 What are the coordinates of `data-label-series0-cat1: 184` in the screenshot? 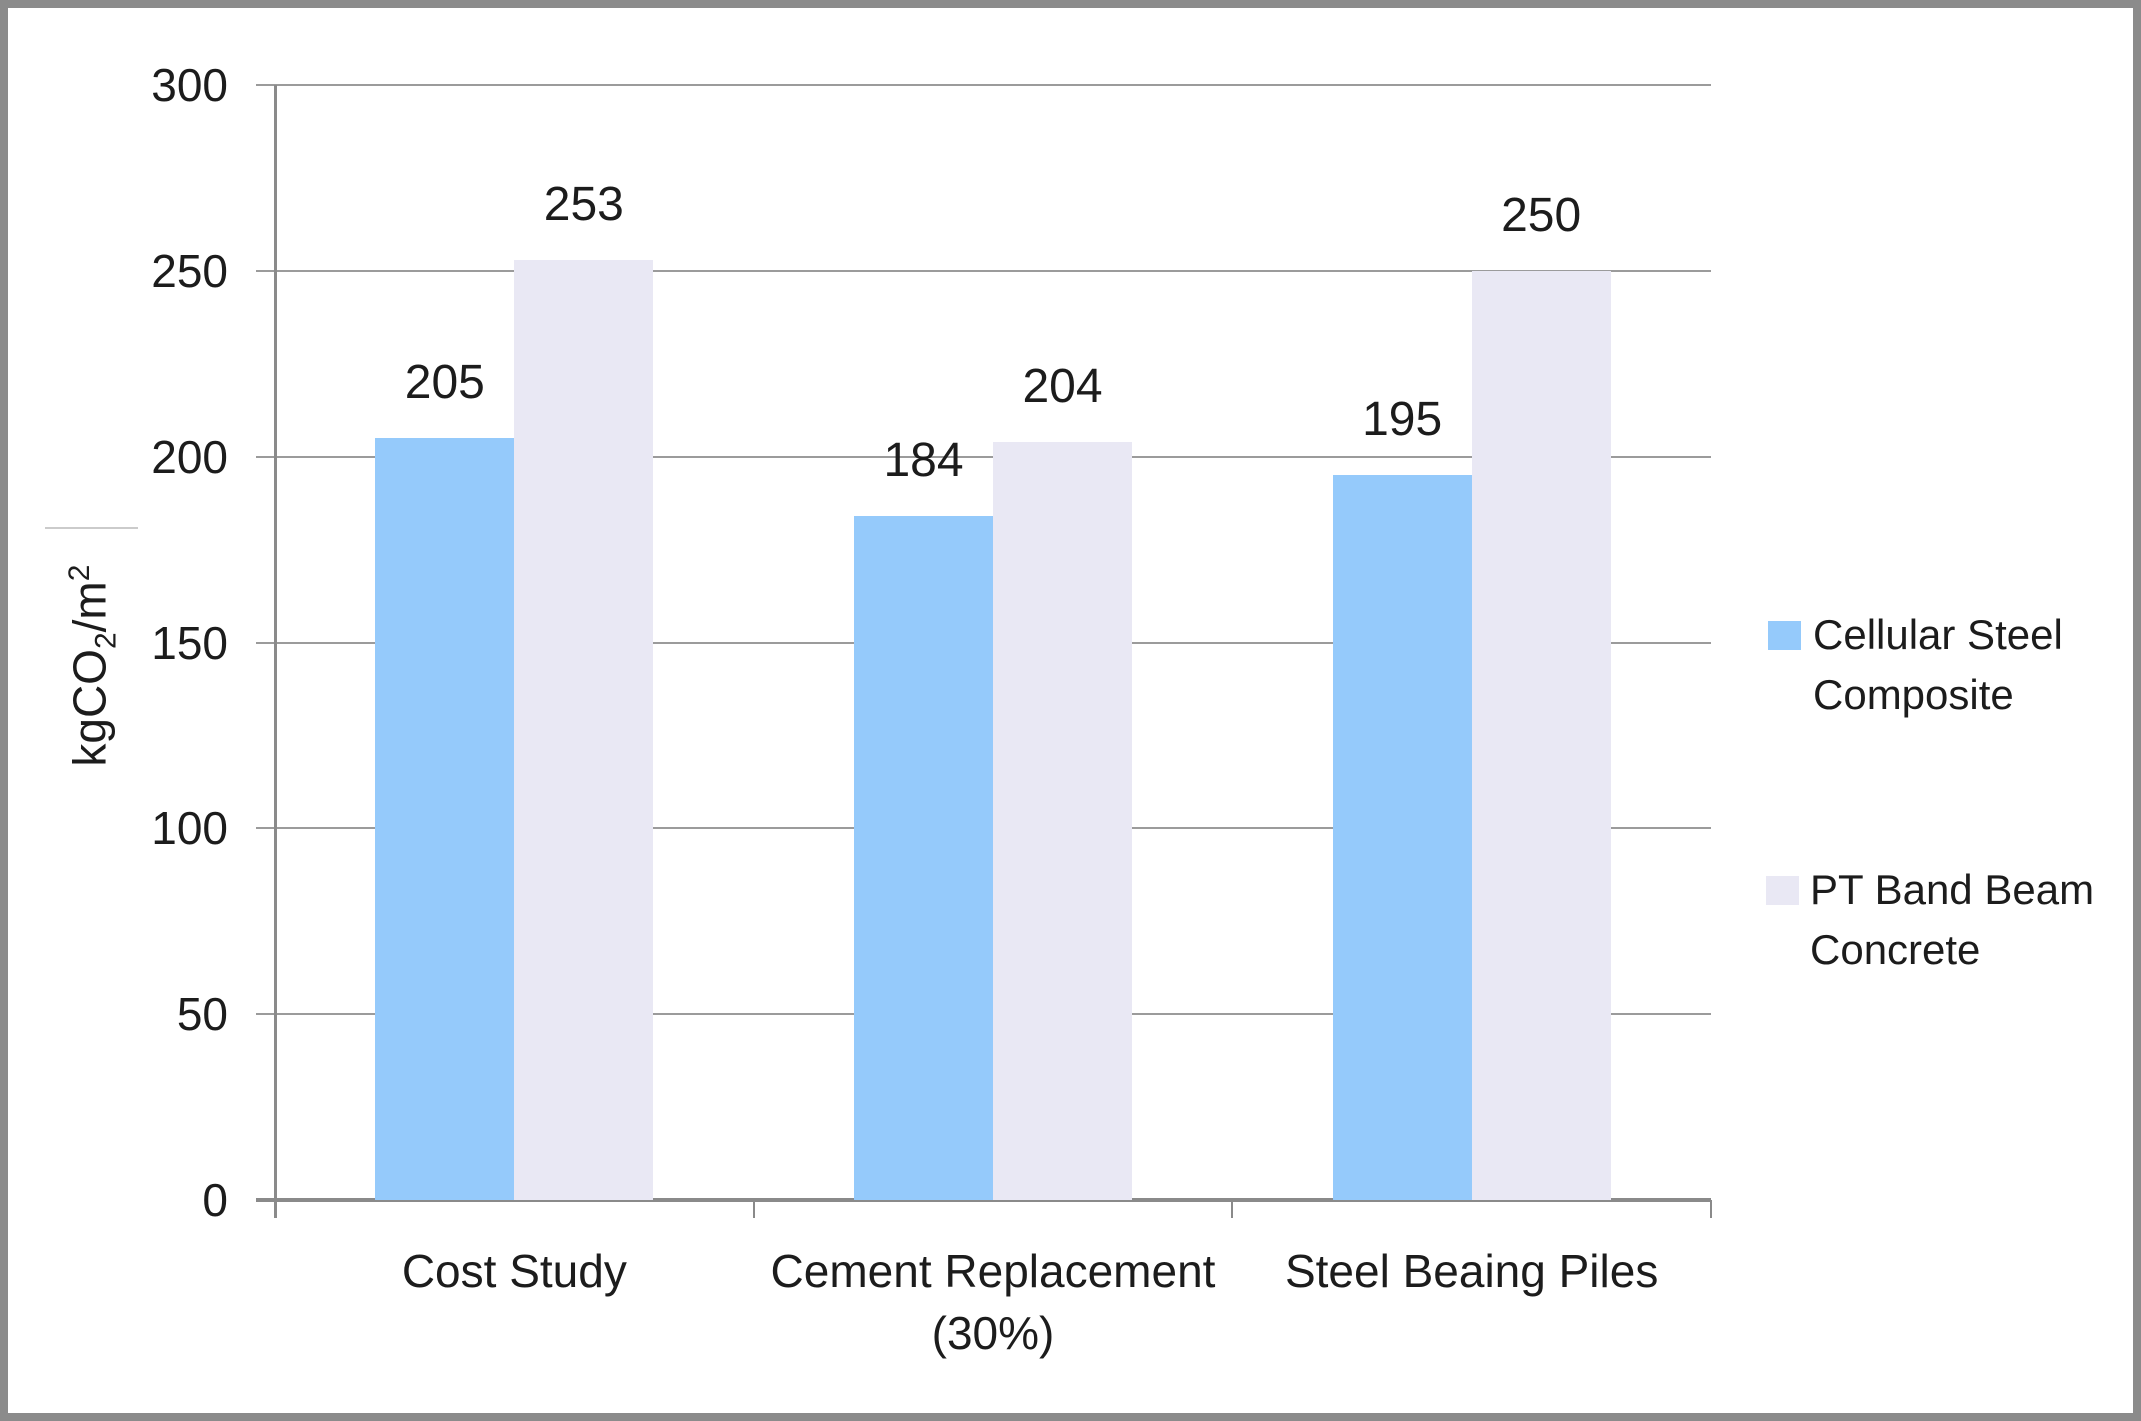 It's located at (923, 461).